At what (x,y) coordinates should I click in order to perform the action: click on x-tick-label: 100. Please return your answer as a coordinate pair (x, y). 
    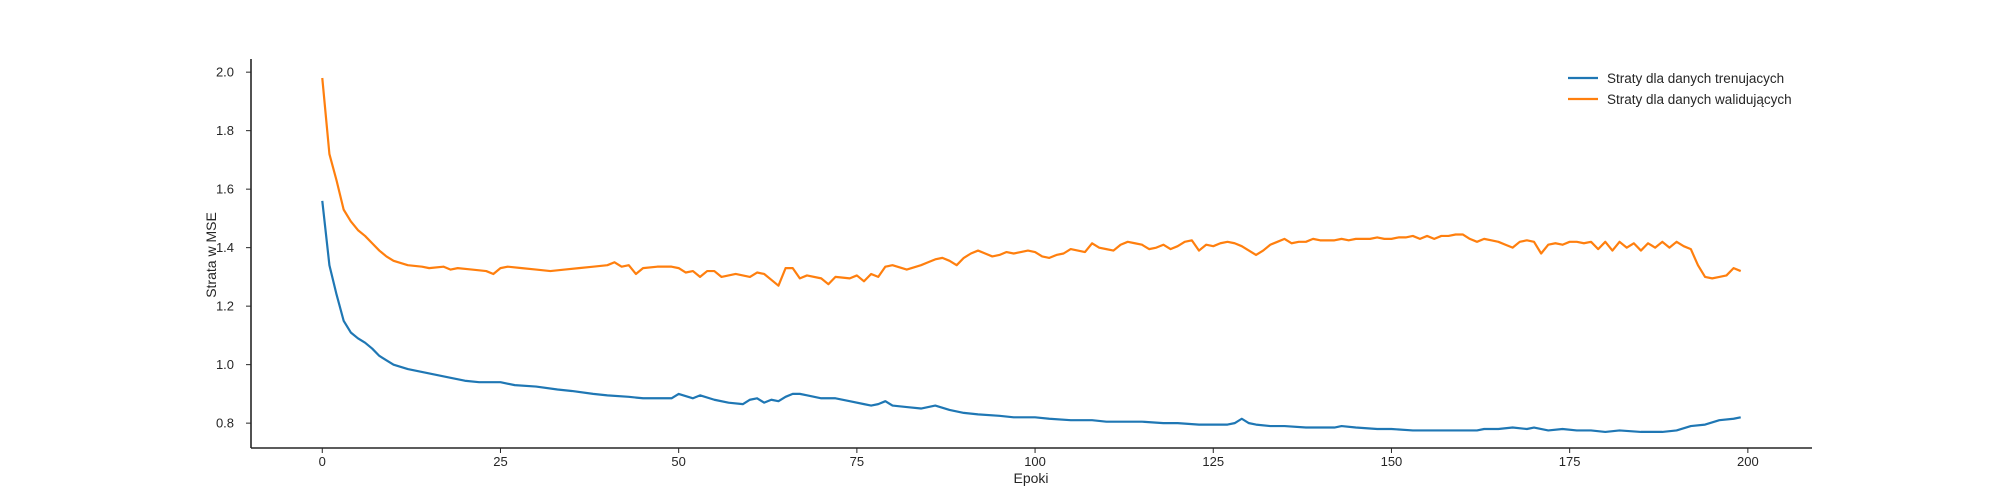
    Looking at the image, I should click on (1035, 461).